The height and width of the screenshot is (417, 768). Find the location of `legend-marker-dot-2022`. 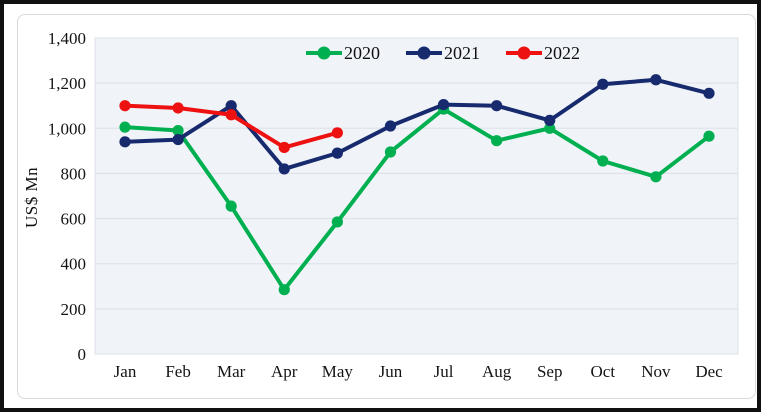

legend-marker-dot-2022 is located at coordinates (524, 53).